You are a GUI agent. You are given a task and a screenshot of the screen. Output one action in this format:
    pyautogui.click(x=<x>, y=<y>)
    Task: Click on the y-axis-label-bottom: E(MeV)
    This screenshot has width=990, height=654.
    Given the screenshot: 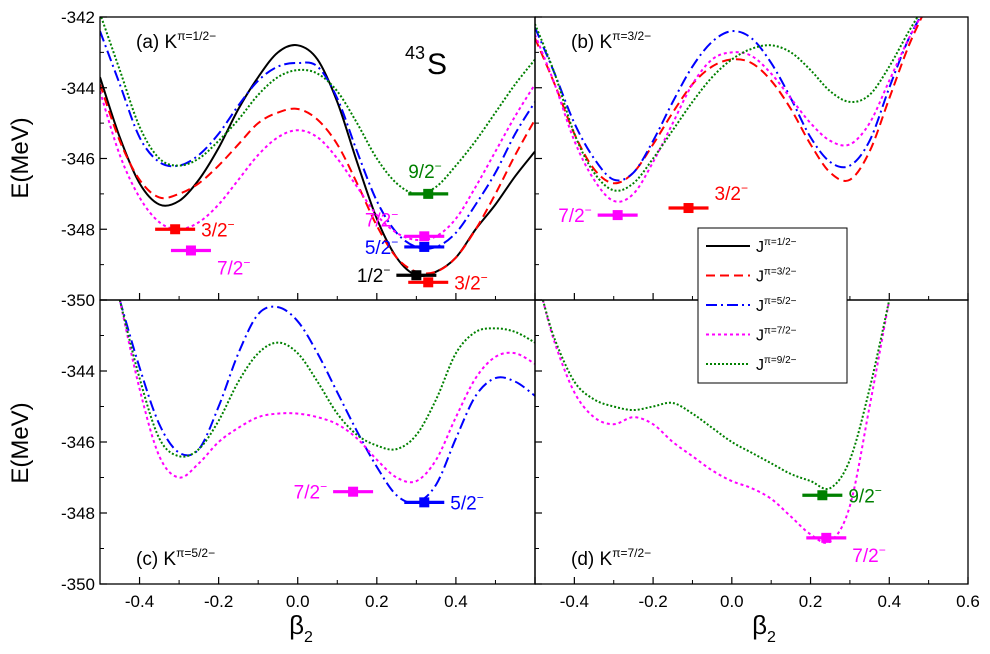 What is the action you would take?
    pyautogui.click(x=20, y=442)
    